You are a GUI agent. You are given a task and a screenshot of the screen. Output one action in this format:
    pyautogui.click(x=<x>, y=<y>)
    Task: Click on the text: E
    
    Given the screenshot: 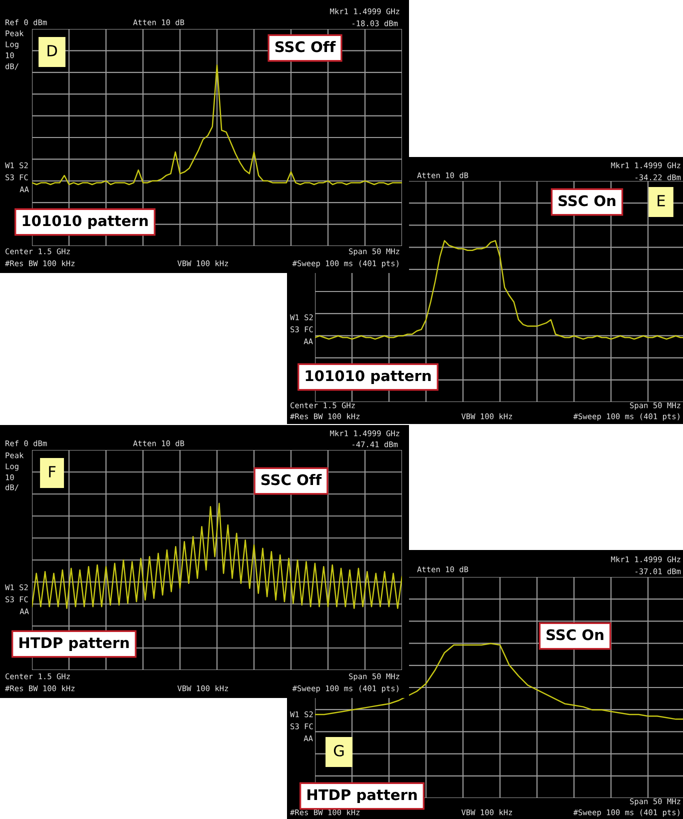 What is the action you would take?
    pyautogui.click(x=661, y=200)
    